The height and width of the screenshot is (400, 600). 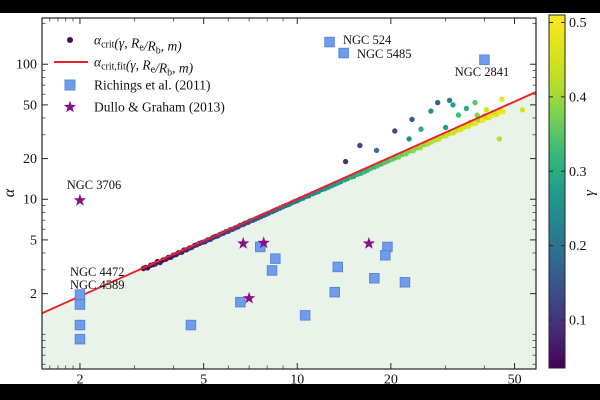 I want to click on legend-label: Richings et al. (2011), so click(x=152, y=85).